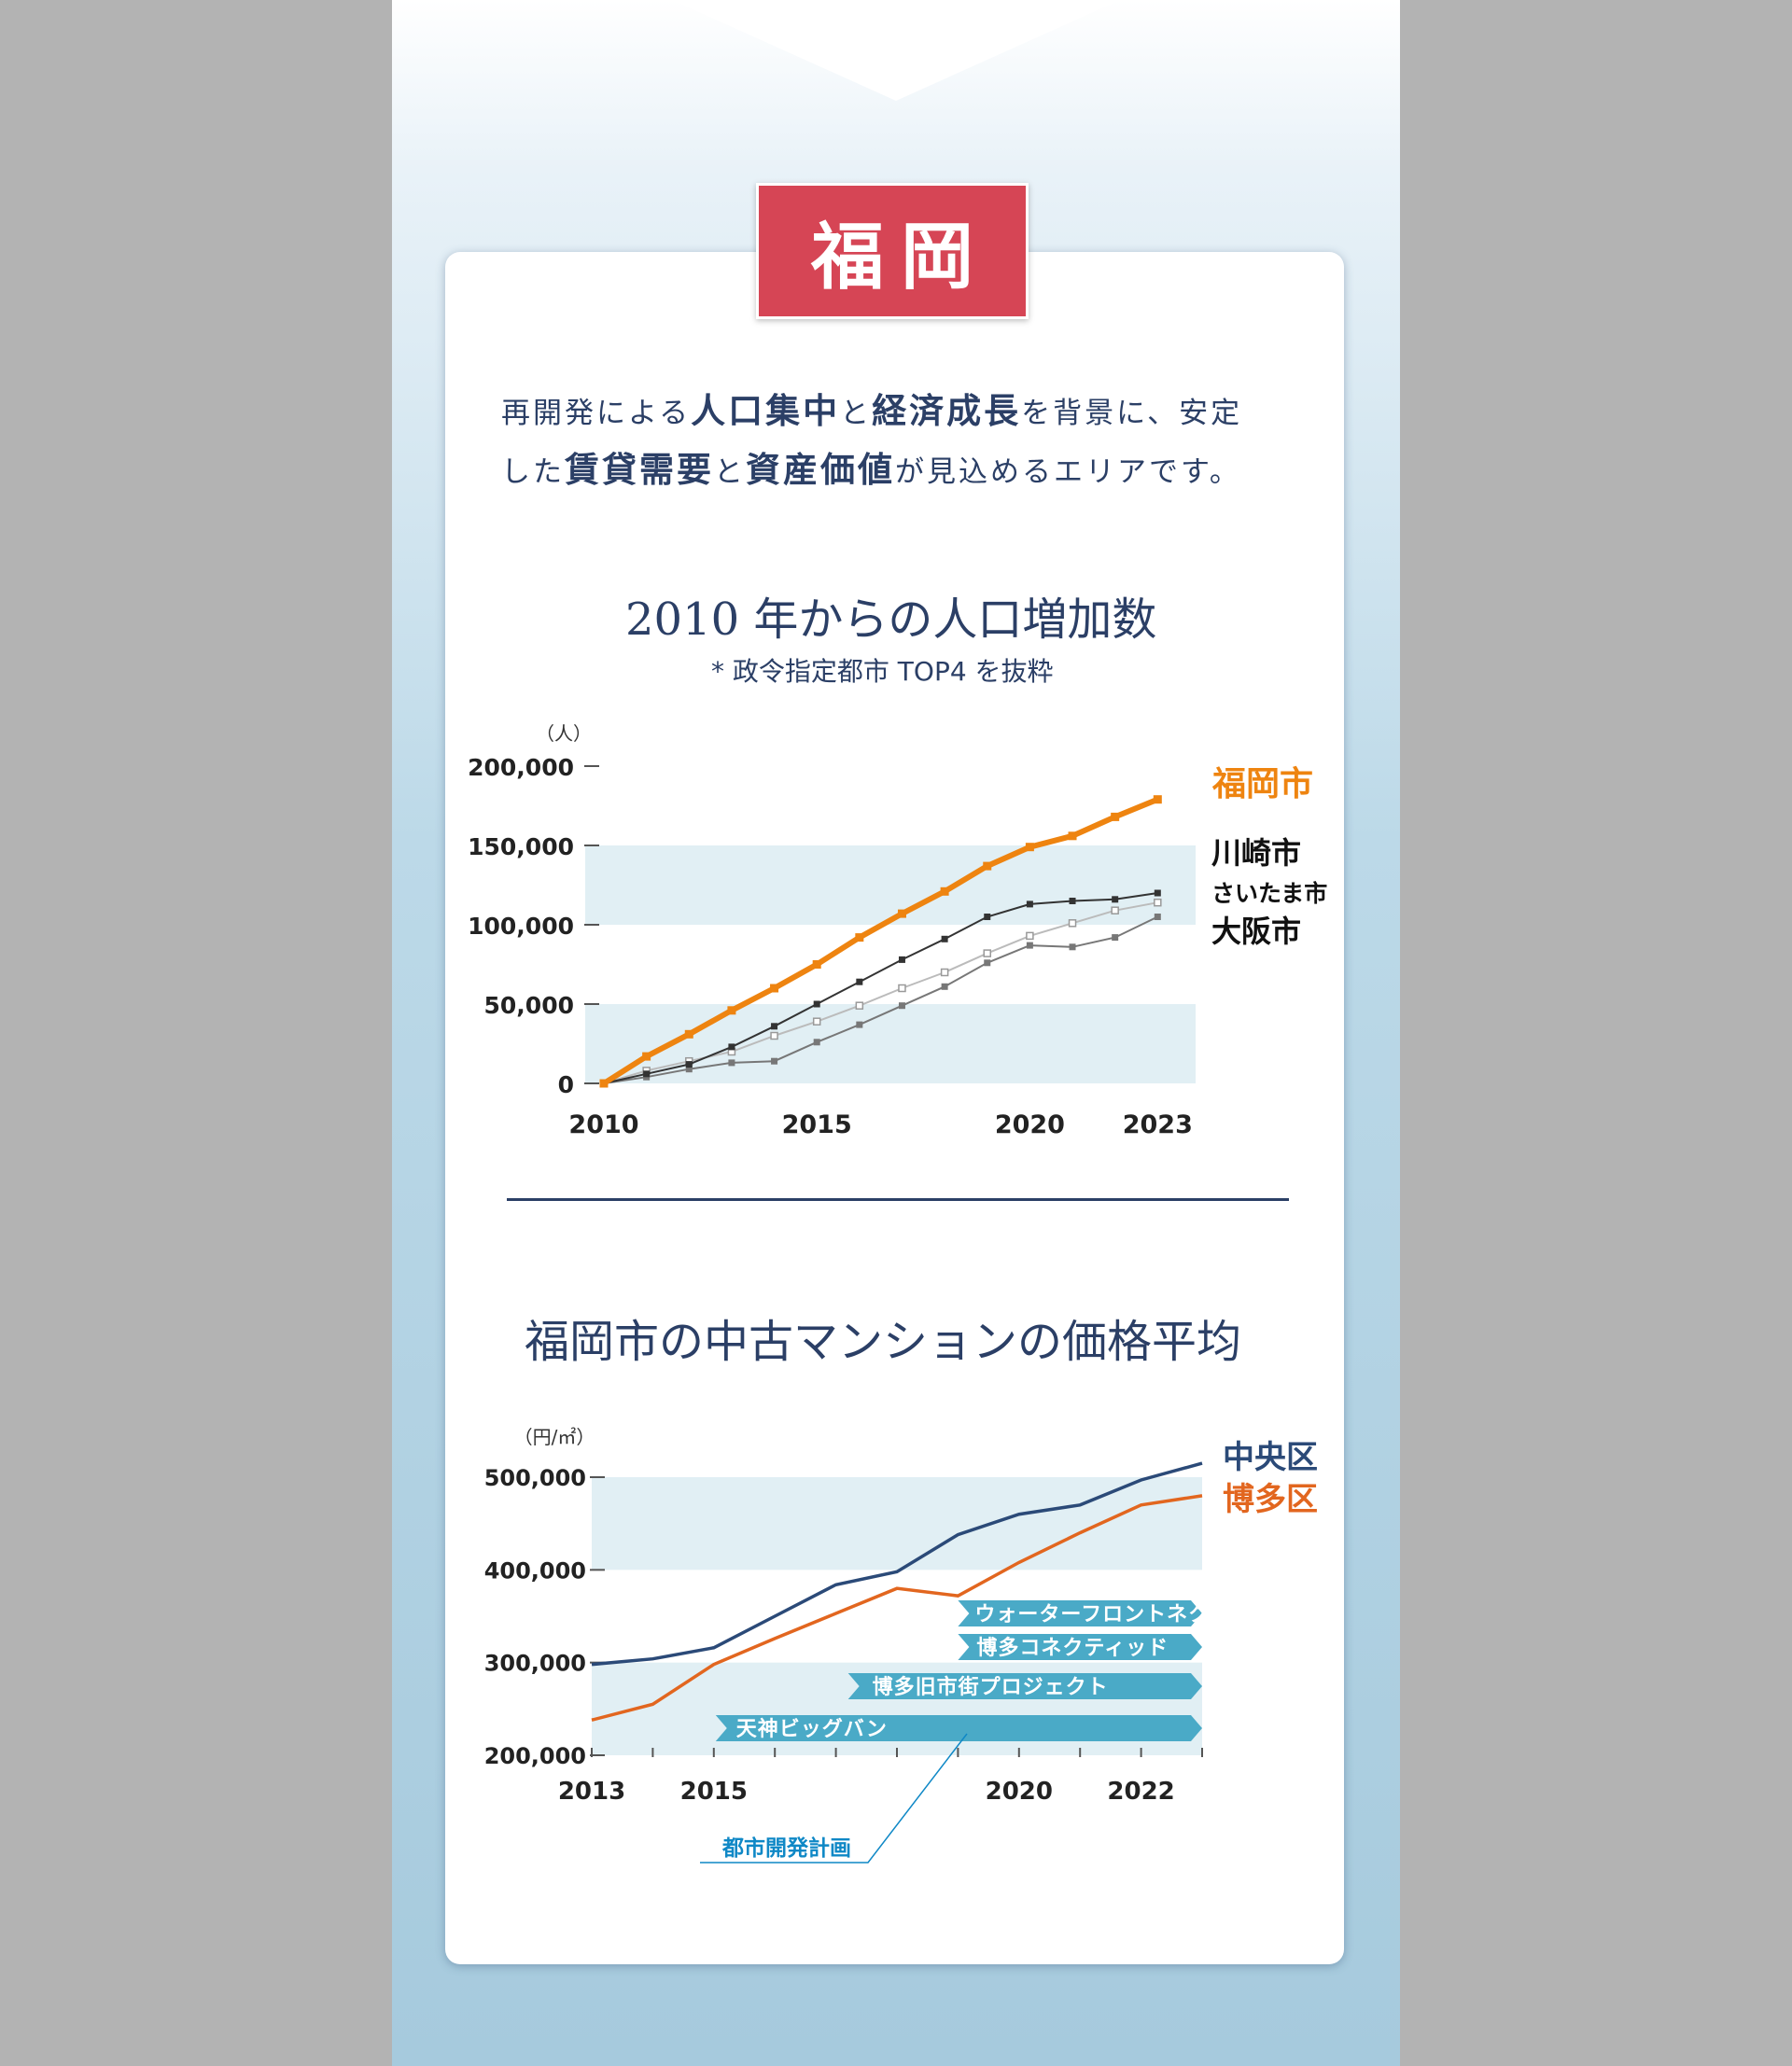 Image resolution: width=1792 pixels, height=2066 pixels. Describe the element at coordinates (521, 846) in the screenshot. I see `y-tick-label: 150,000` at that location.